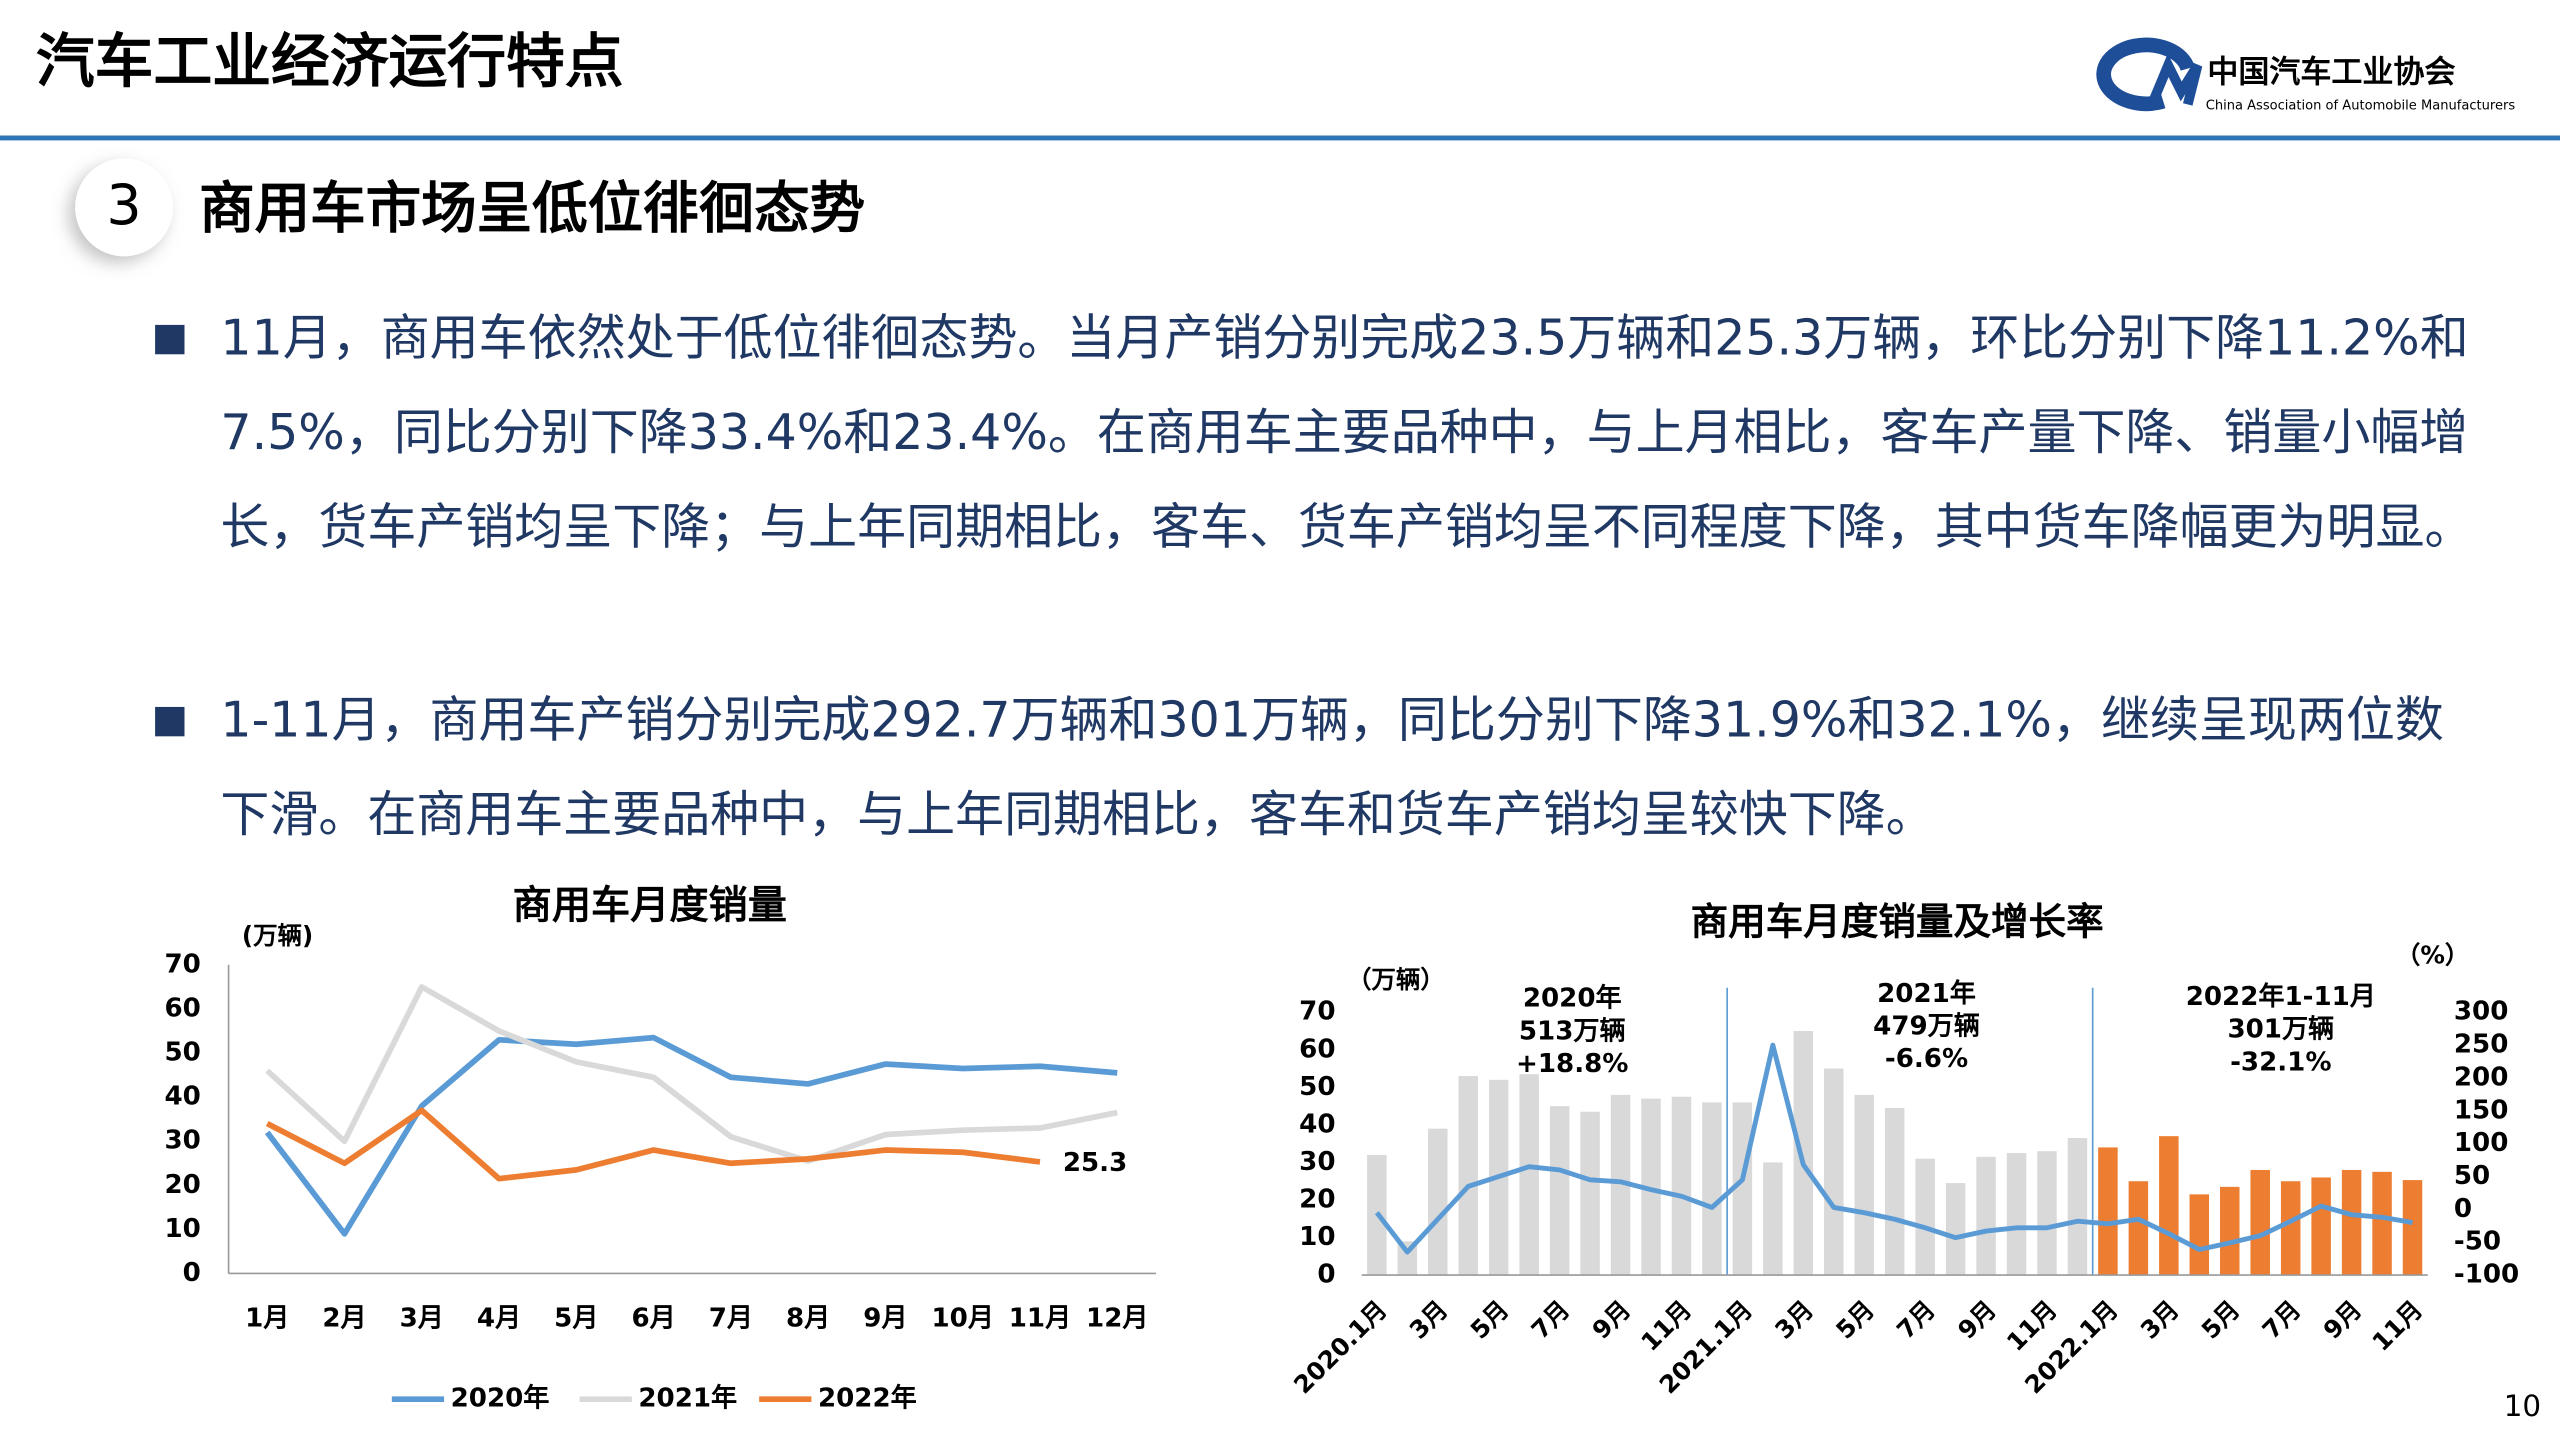  What do you see at coordinates (1572, 1031) in the screenshot?
I see `annotation: 513万辆` at bounding box center [1572, 1031].